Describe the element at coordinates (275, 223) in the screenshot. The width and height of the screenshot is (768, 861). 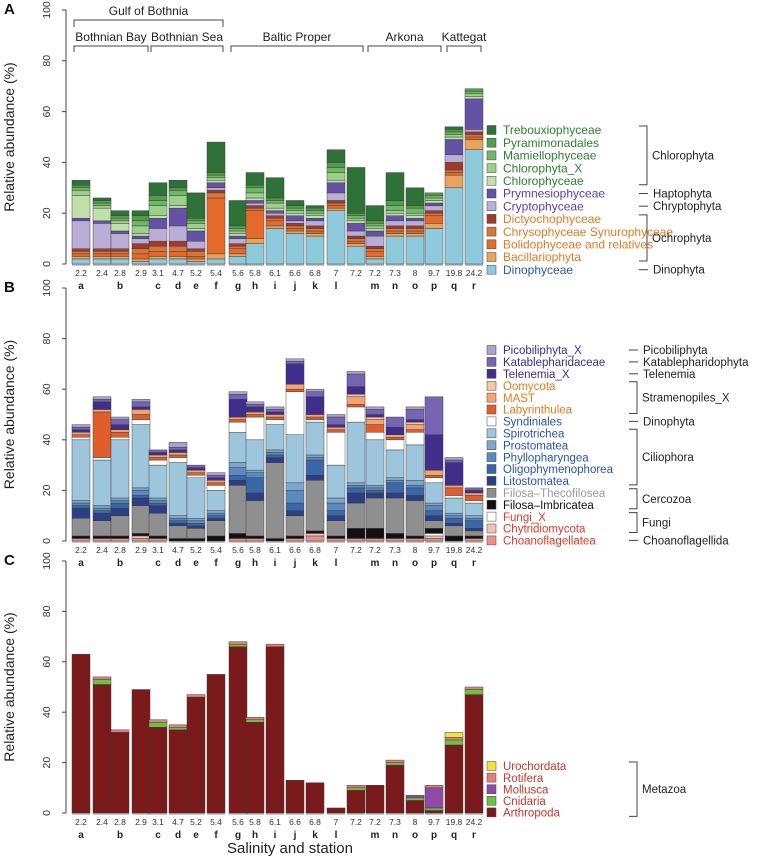
I see `bar-A-10-bolidophyceae-and-relatives` at that location.